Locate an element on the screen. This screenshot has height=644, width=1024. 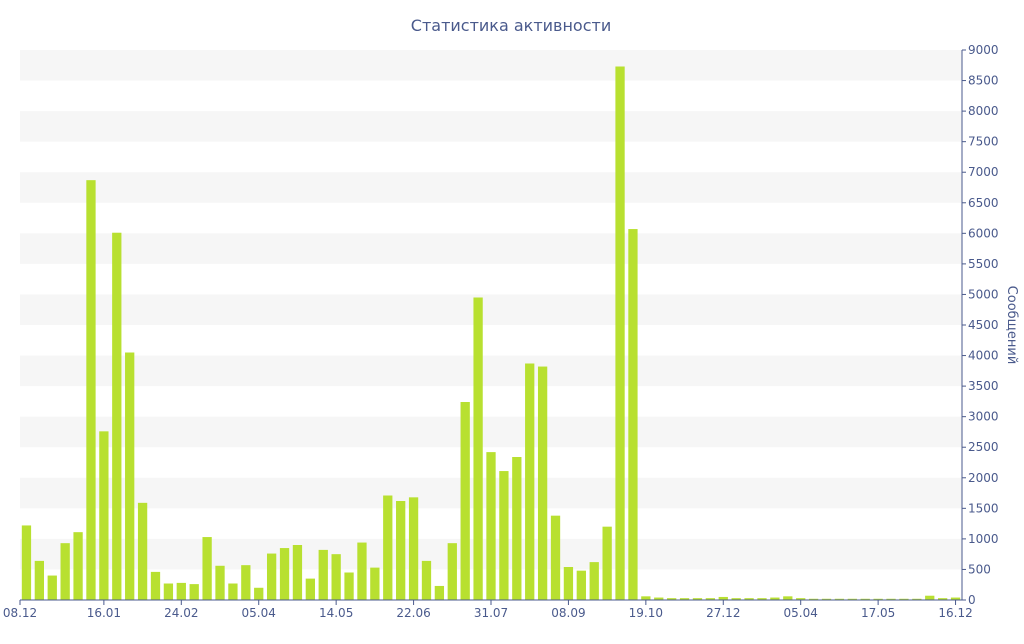
chart-title: Статистика активности is located at coordinates (511, 25).